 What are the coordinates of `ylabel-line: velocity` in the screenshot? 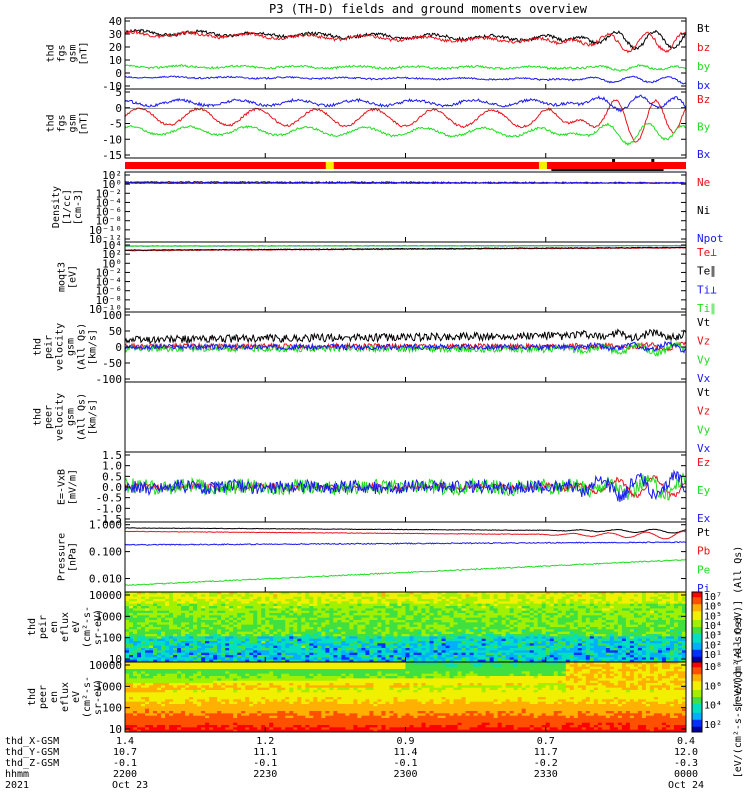 It's located at (60, 417).